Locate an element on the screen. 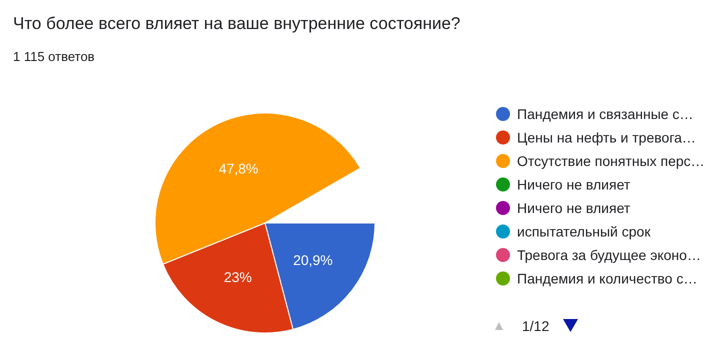 The height and width of the screenshot is (356, 721). data-label: 23% is located at coordinates (238, 277).